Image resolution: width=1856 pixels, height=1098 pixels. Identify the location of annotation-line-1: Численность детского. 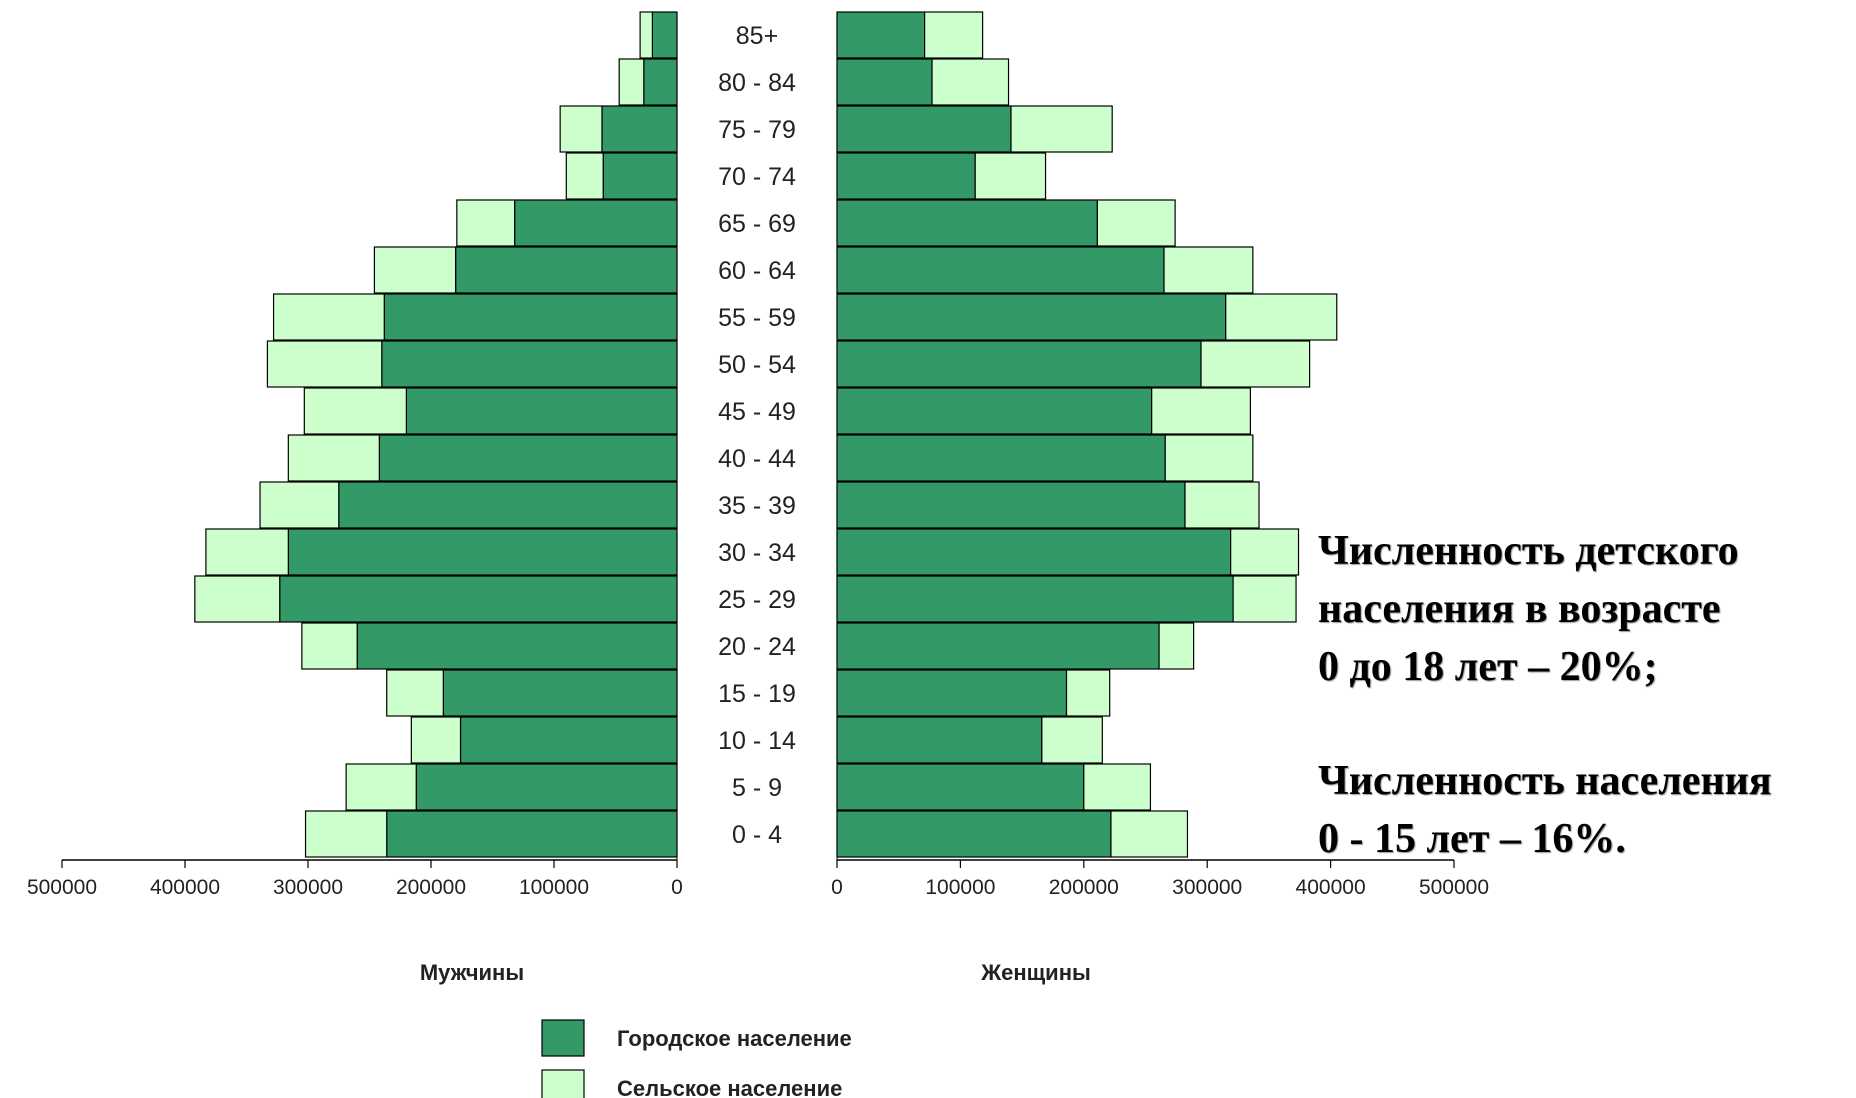
(1528, 551).